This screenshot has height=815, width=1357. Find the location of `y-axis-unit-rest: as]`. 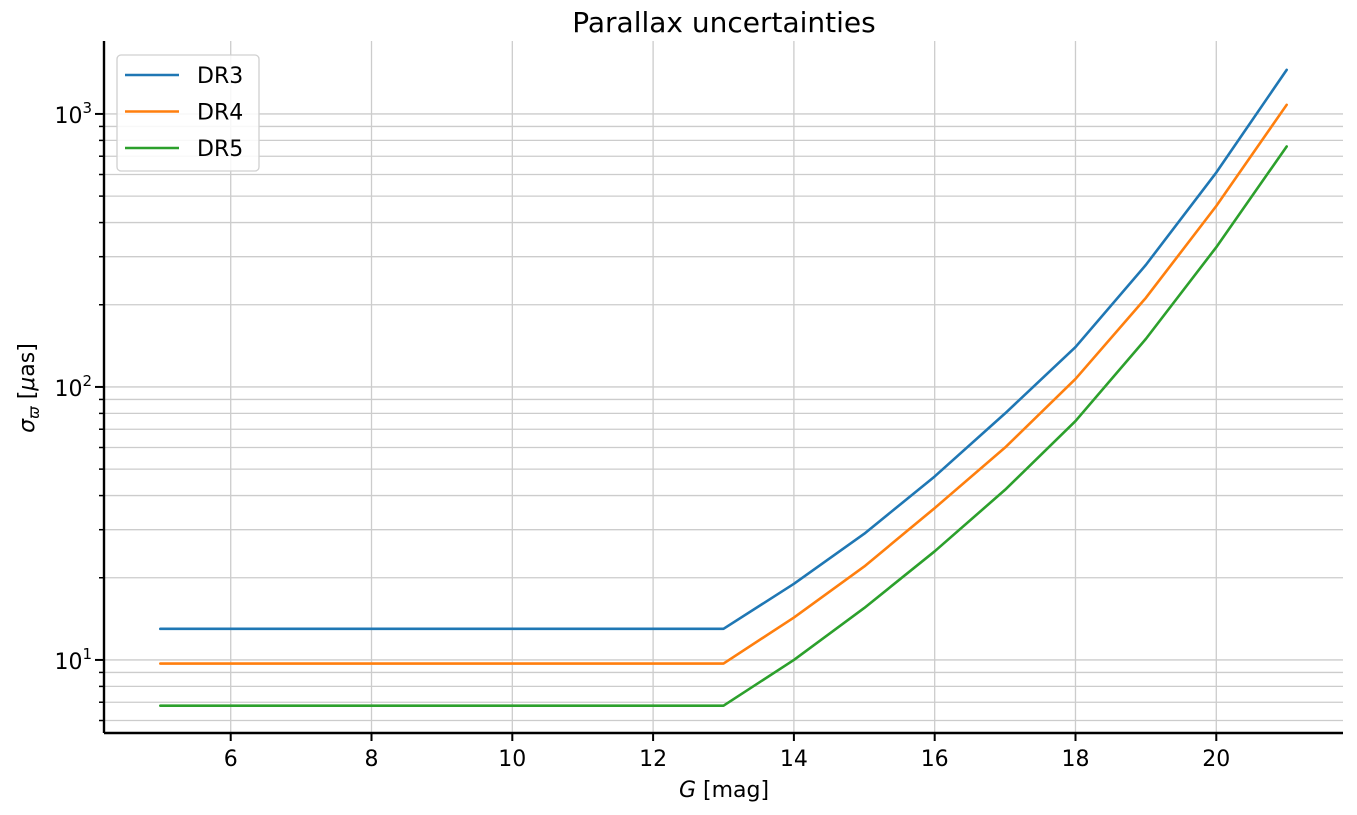

y-axis-unit-rest: as] is located at coordinates (27, 360).